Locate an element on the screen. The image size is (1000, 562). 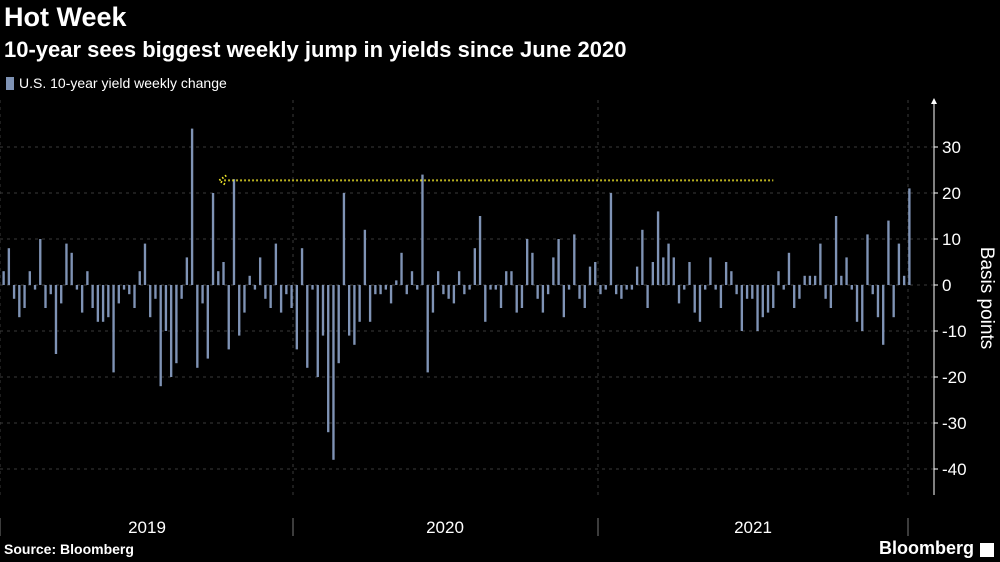
x-year-label: 2020 is located at coordinates (445, 527).